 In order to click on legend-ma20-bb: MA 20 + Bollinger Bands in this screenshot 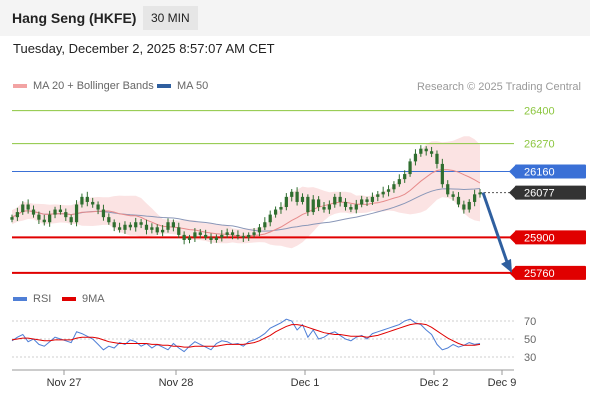, I will do `click(83, 86)`.